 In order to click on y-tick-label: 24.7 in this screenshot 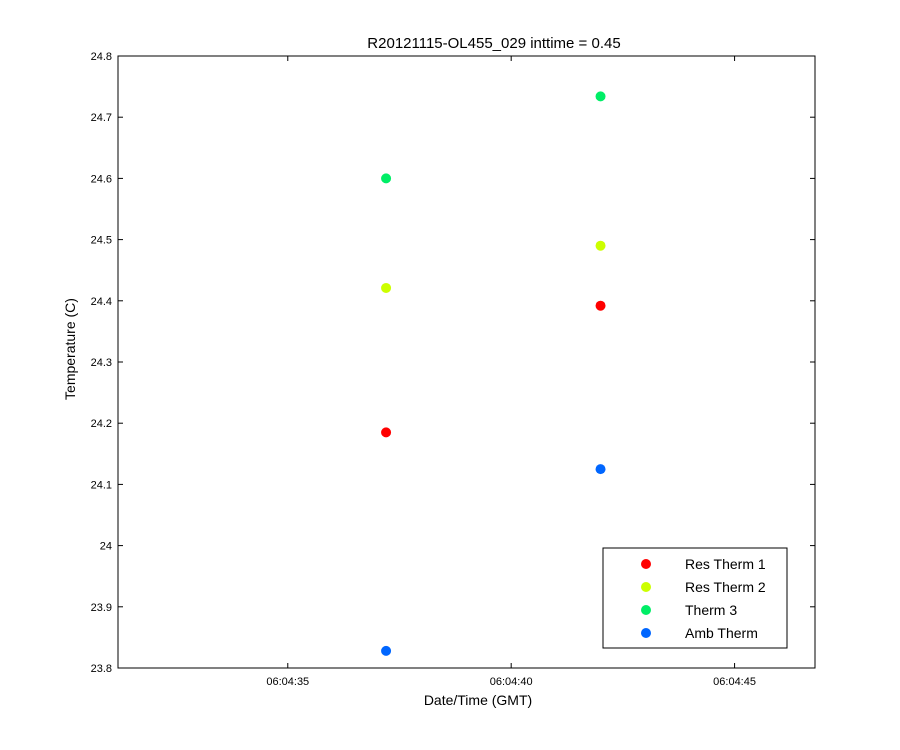, I will do `click(101, 118)`.